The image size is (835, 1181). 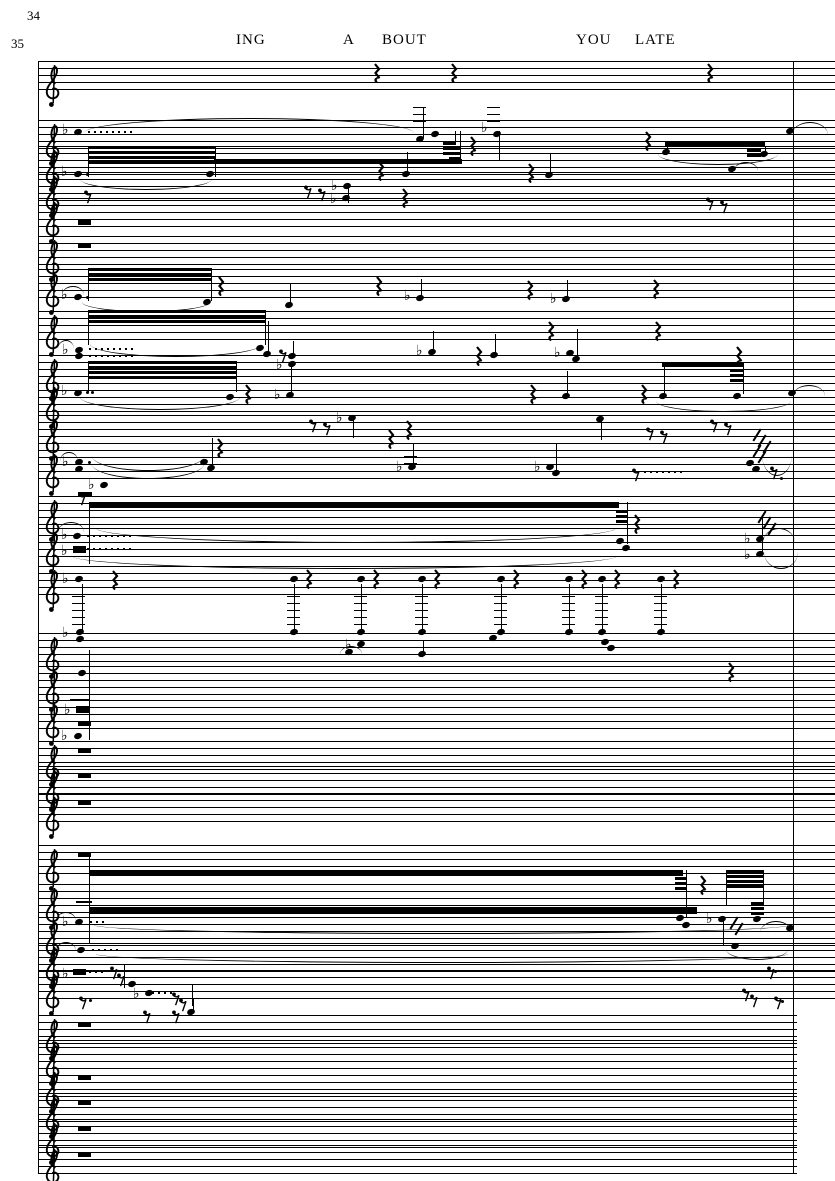 What do you see at coordinates (349, 40) in the screenshot?
I see `lyric-syllable: A` at bounding box center [349, 40].